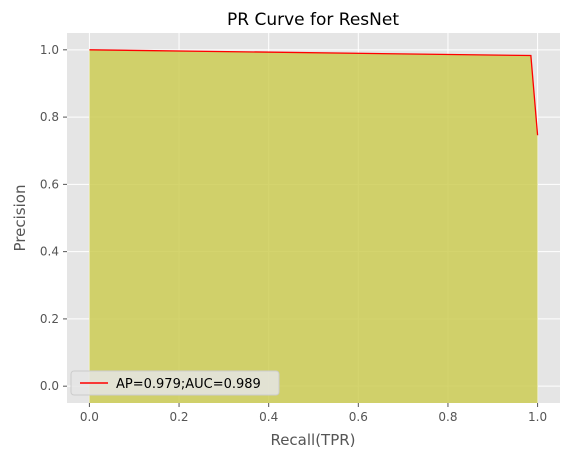 The height and width of the screenshot is (460, 571). What do you see at coordinates (49, 386) in the screenshot?
I see `y-tick-label: 0.0` at bounding box center [49, 386].